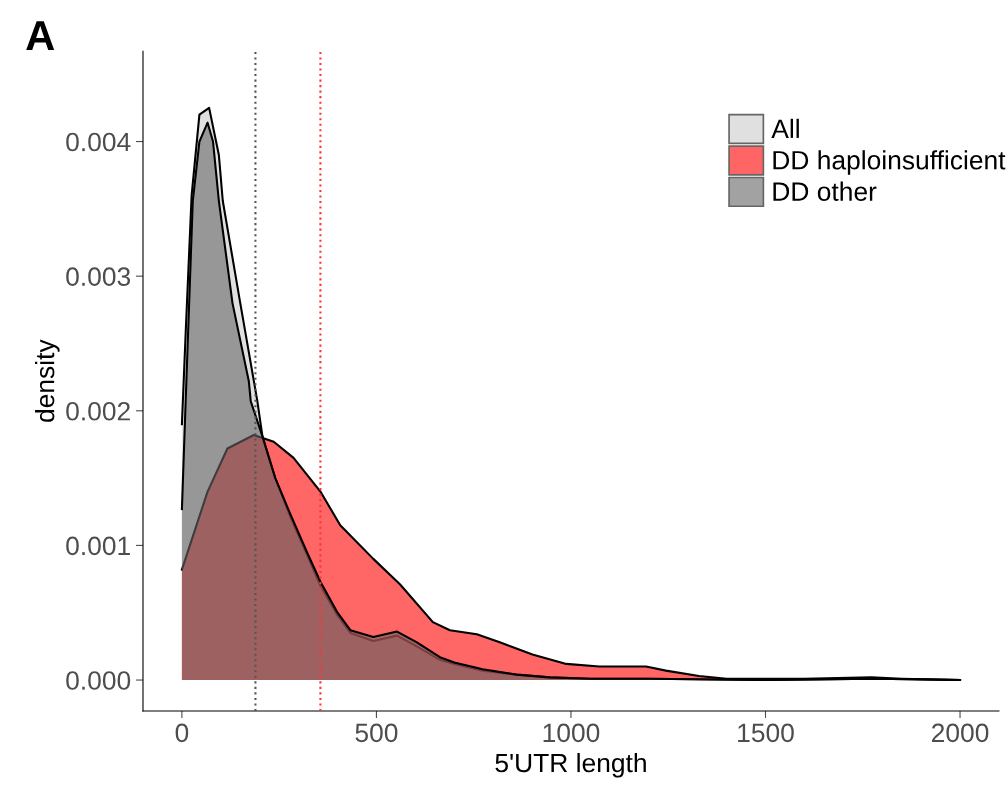  Describe the element at coordinates (766, 733) in the screenshot. I see `x-tick-label: 1500` at that location.